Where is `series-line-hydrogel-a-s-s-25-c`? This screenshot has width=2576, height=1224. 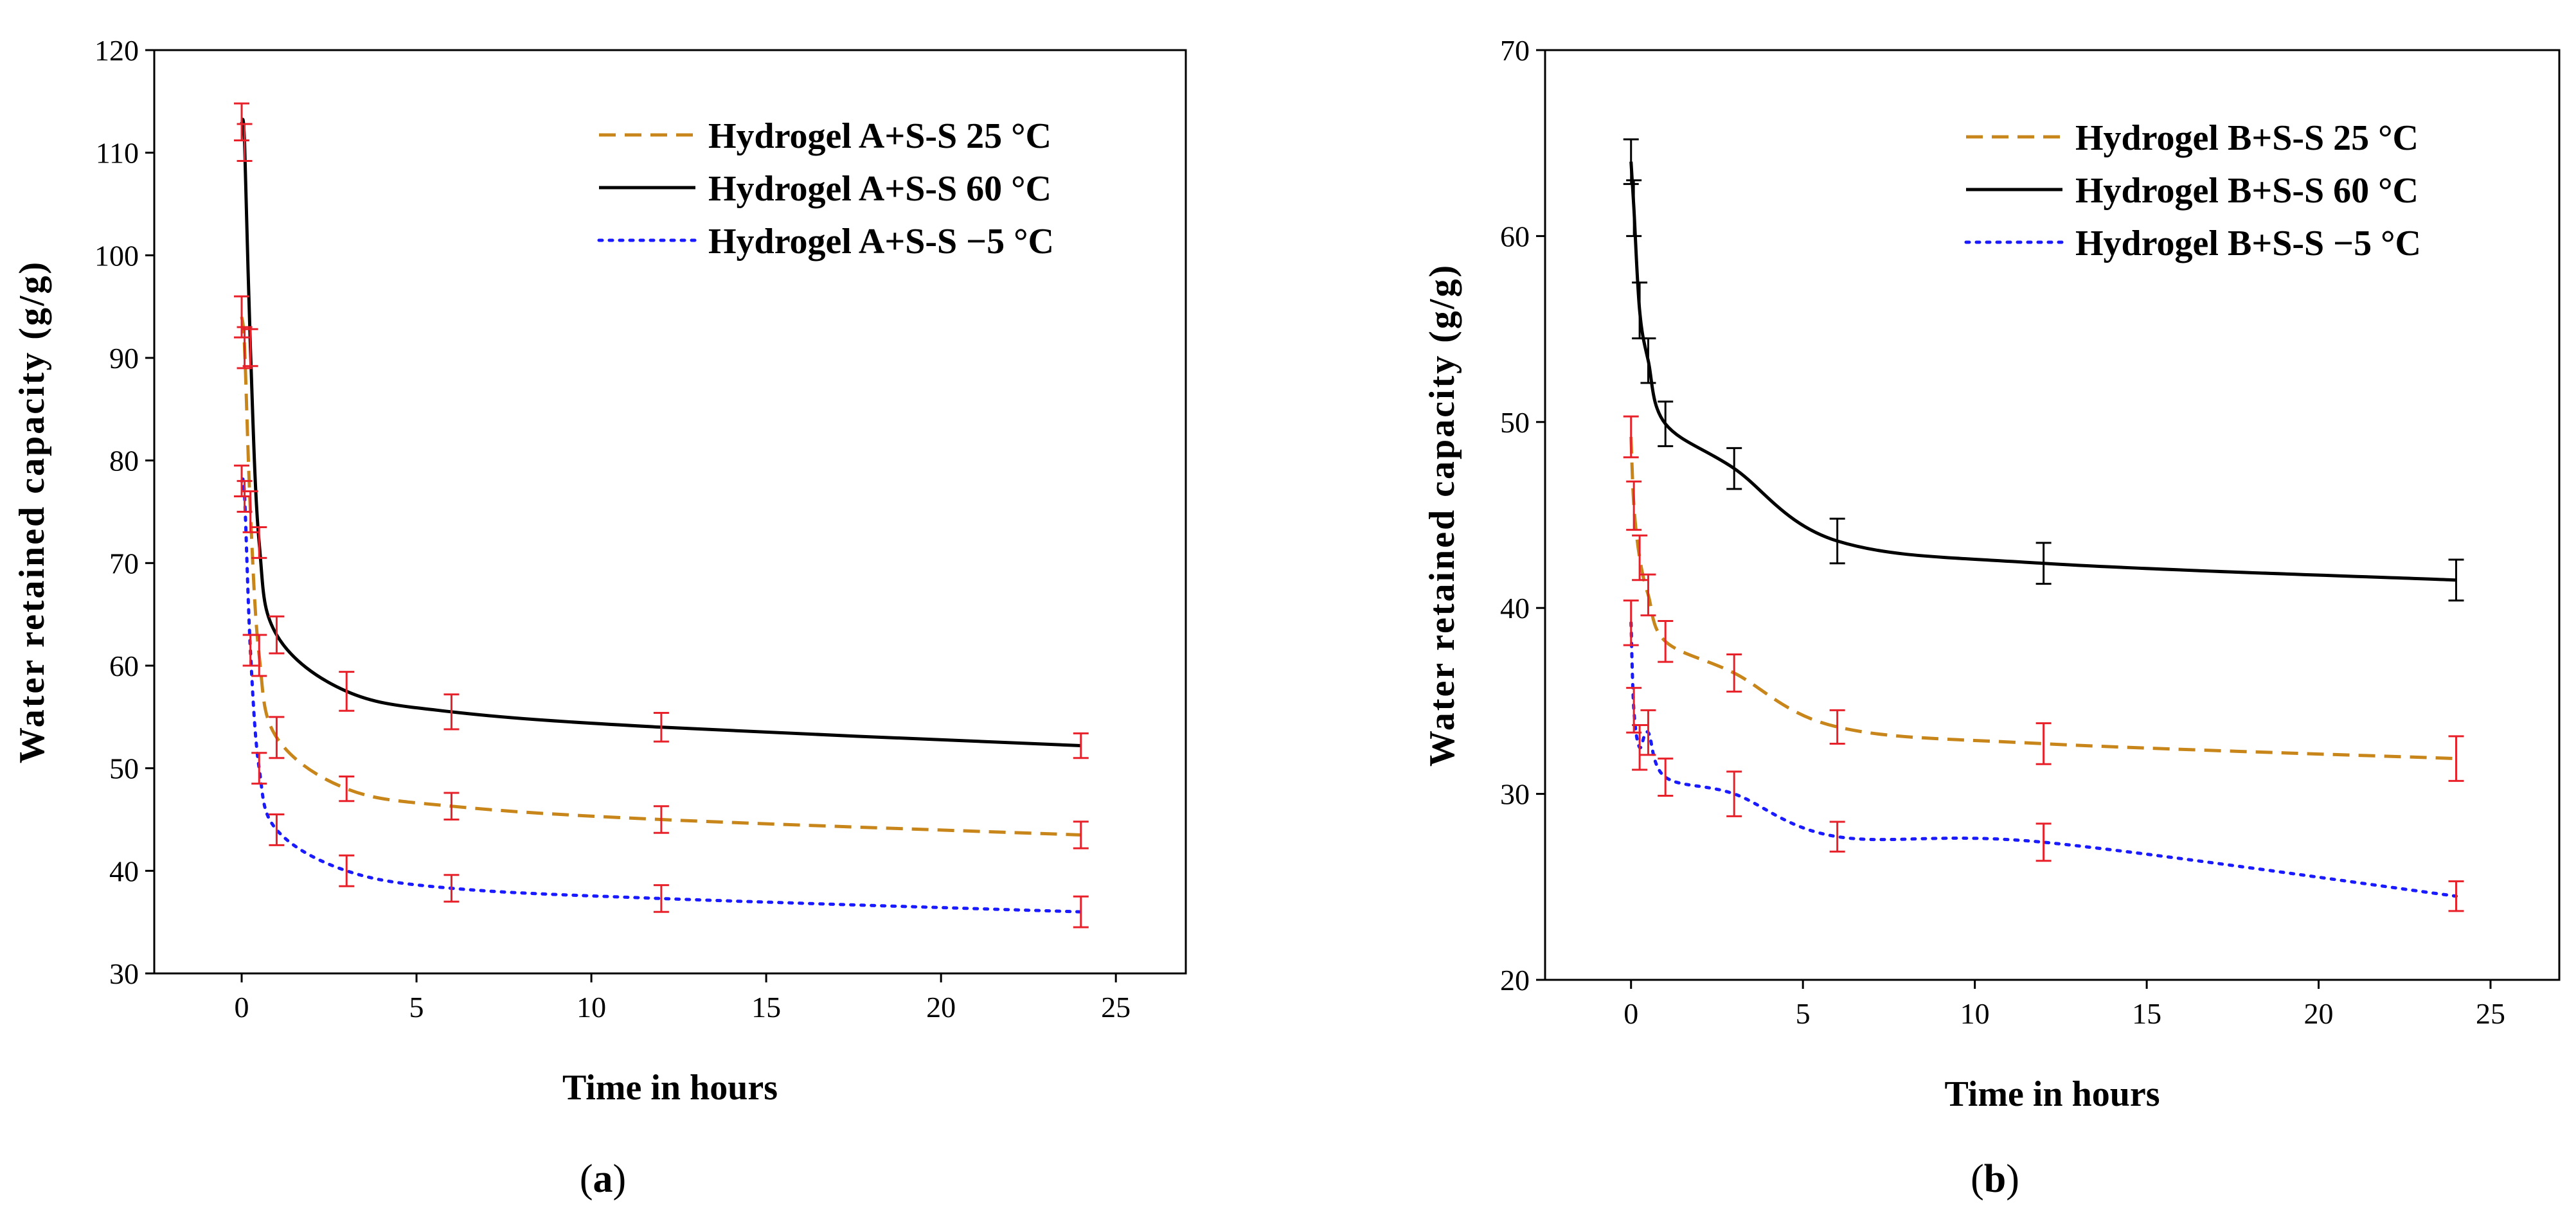
series-line-hydrogel-a-s-s-25-c is located at coordinates (660, 576).